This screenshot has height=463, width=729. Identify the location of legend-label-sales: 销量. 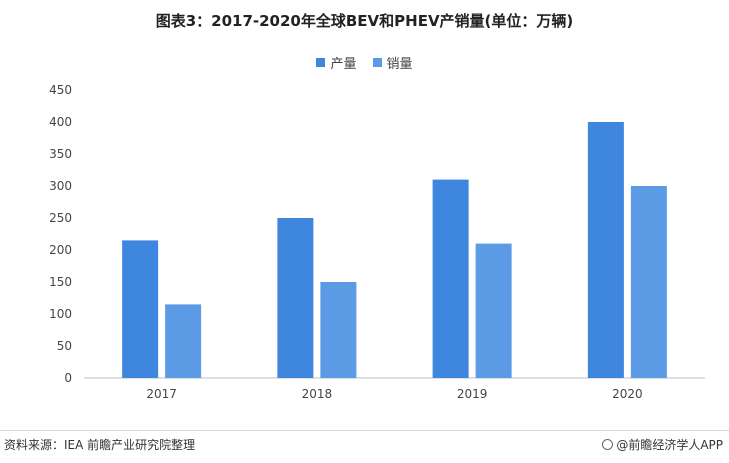
(399, 64).